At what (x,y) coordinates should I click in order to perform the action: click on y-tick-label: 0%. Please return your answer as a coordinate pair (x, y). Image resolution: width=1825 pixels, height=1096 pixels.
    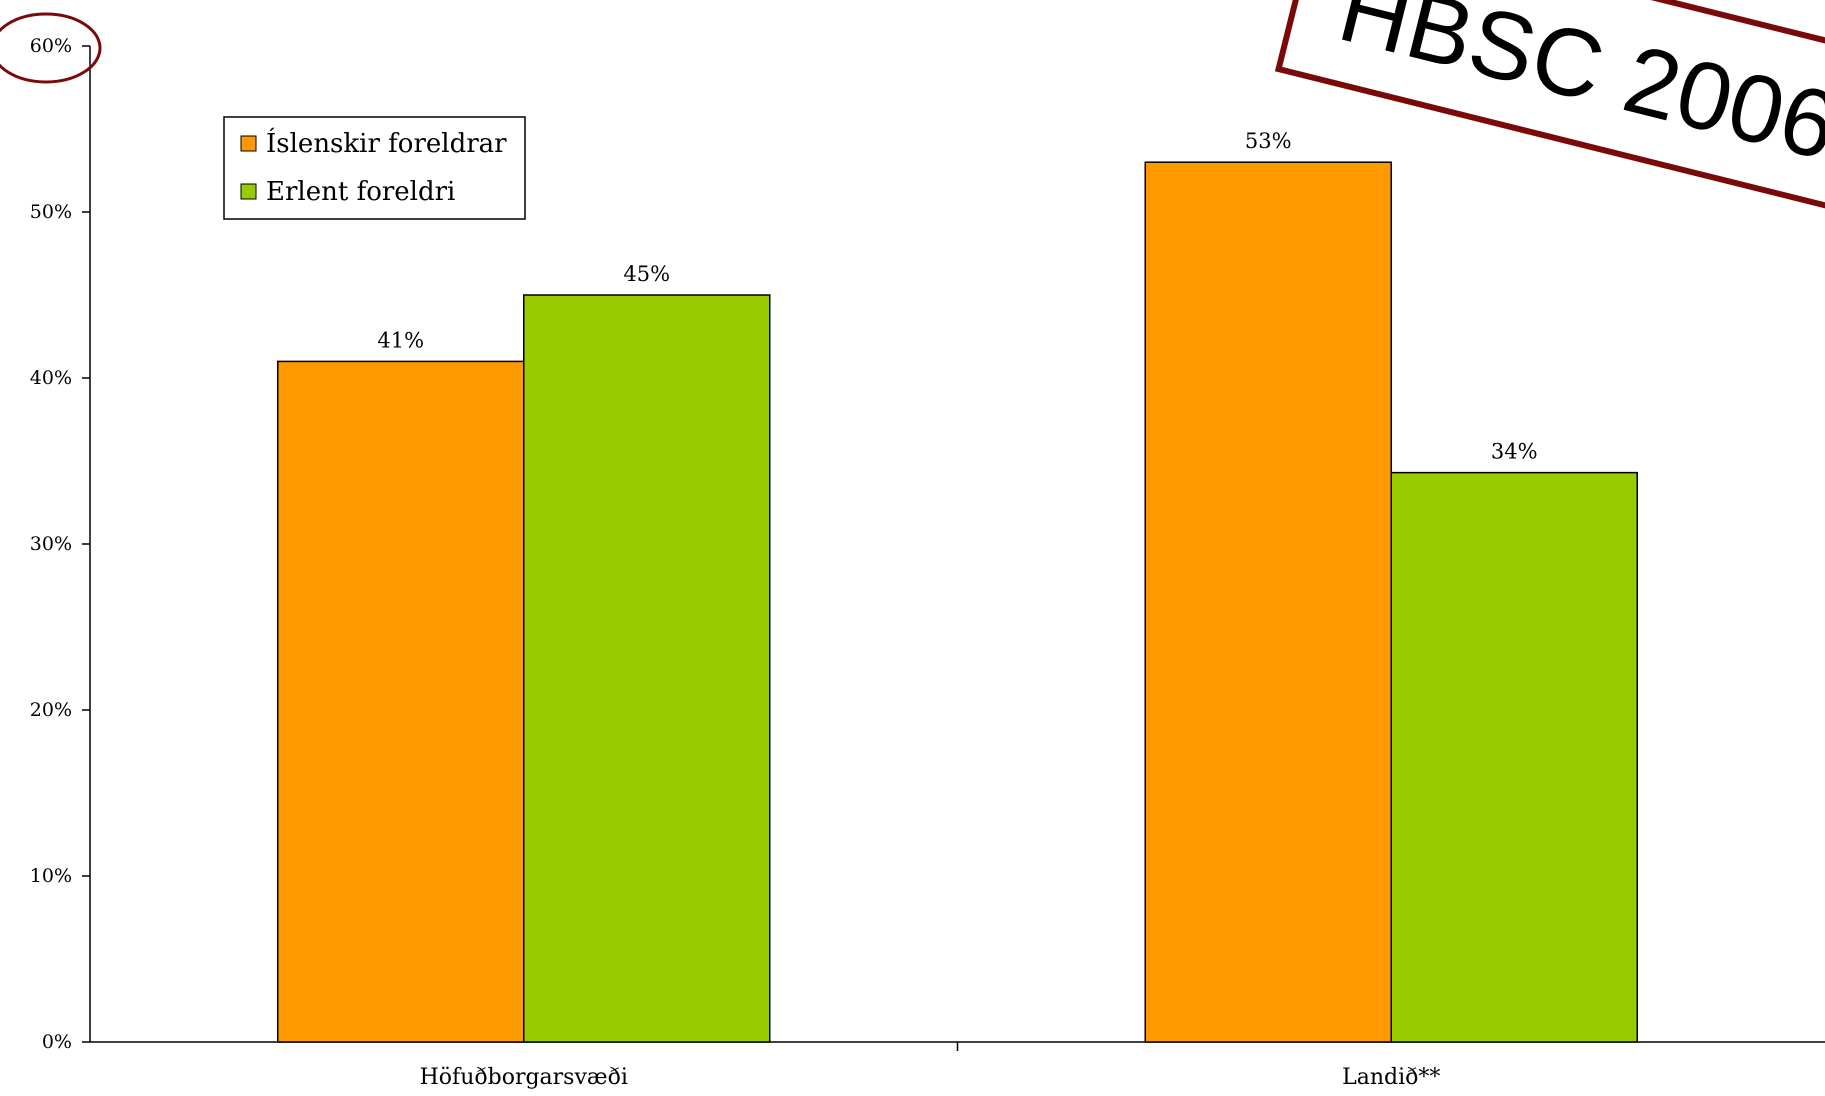
    Looking at the image, I should click on (57, 1042).